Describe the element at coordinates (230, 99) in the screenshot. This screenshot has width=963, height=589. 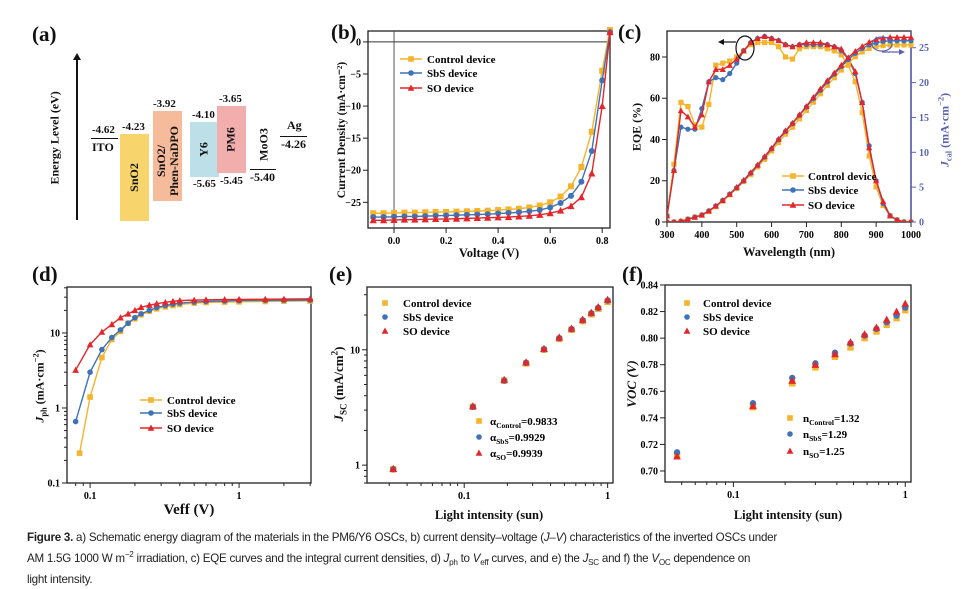
I see `pm6-top-level: -3.65` at that location.